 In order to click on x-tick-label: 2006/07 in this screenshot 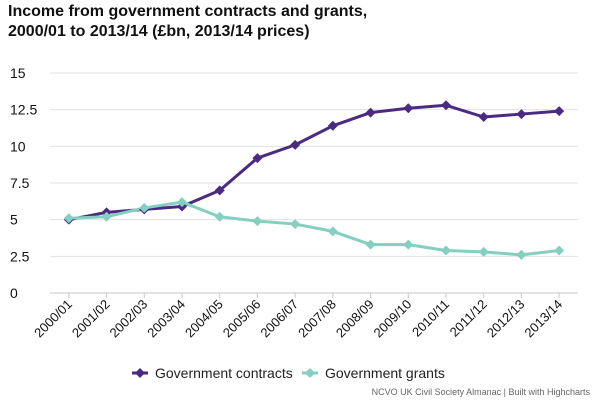, I will do `click(279, 319)`.